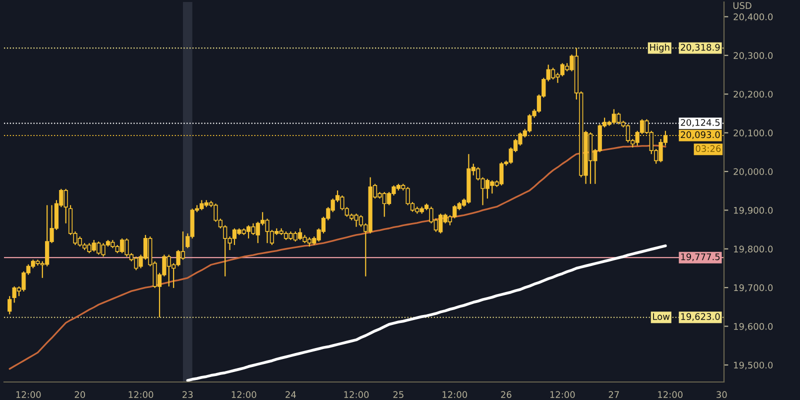 This screenshot has width=800, height=400. What do you see at coordinates (187, 394) in the screenshot?
I see `x-tick-label: 23` at bounding box center [187, 394].